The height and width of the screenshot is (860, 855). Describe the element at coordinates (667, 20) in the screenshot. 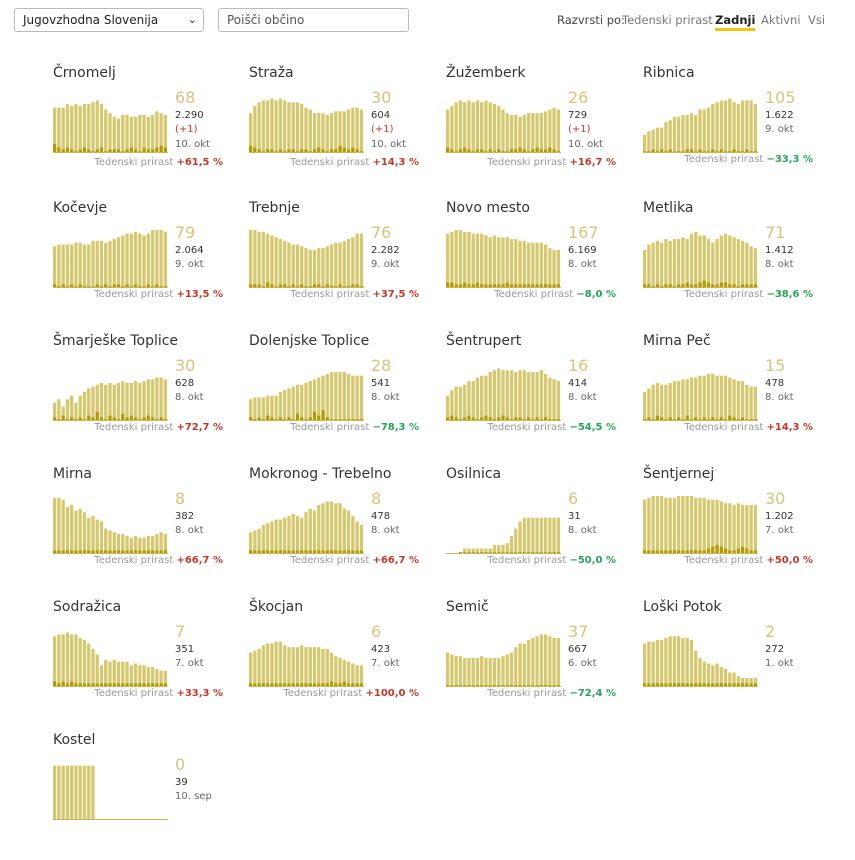

I see `sort-option-weekly-growth: Tedenski prirast` at that location.